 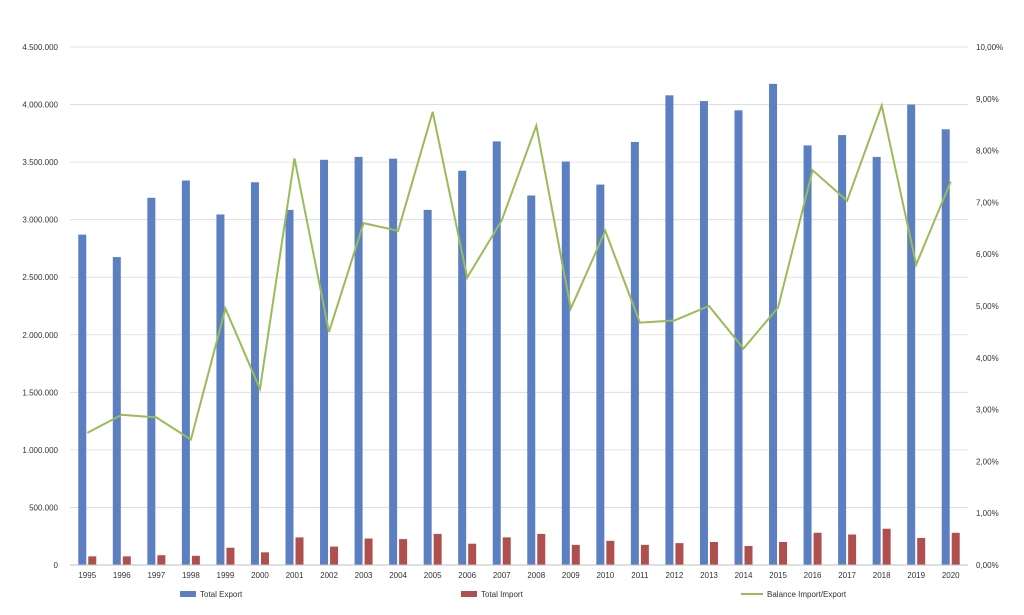 I want to click on left-tick-label: 2.000.000, so click(x=40, y=335).